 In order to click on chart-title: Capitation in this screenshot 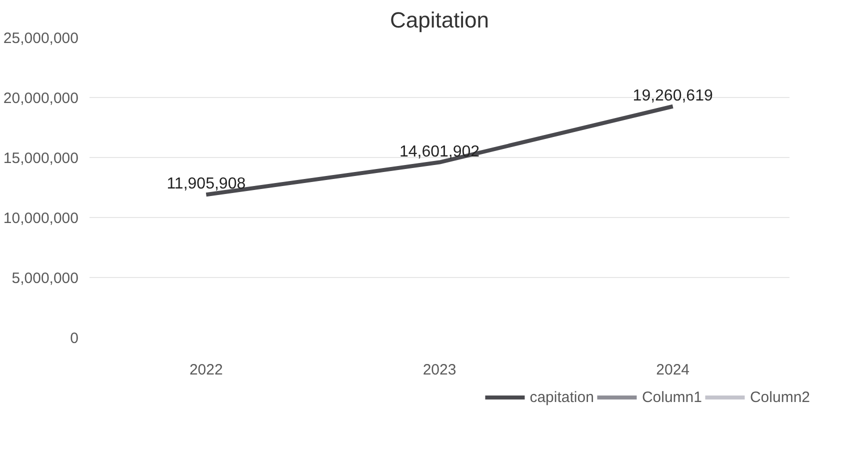, I will do `click(440, 20)`.